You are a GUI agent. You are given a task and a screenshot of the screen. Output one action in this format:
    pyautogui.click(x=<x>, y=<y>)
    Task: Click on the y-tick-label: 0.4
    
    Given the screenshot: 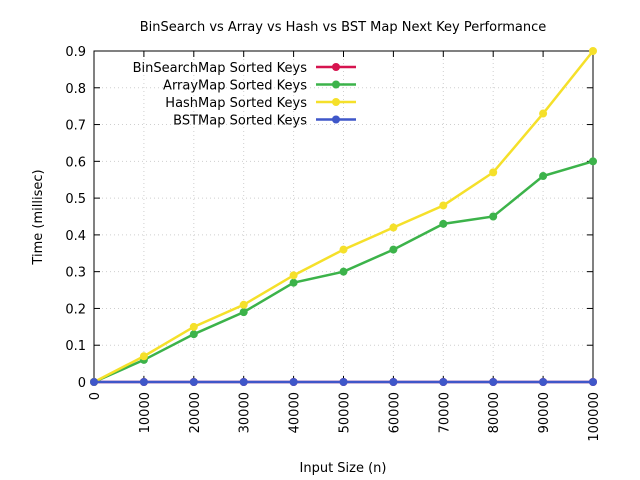 What is the action you would take?
    pyautogui.click(x=75, y=236)
    